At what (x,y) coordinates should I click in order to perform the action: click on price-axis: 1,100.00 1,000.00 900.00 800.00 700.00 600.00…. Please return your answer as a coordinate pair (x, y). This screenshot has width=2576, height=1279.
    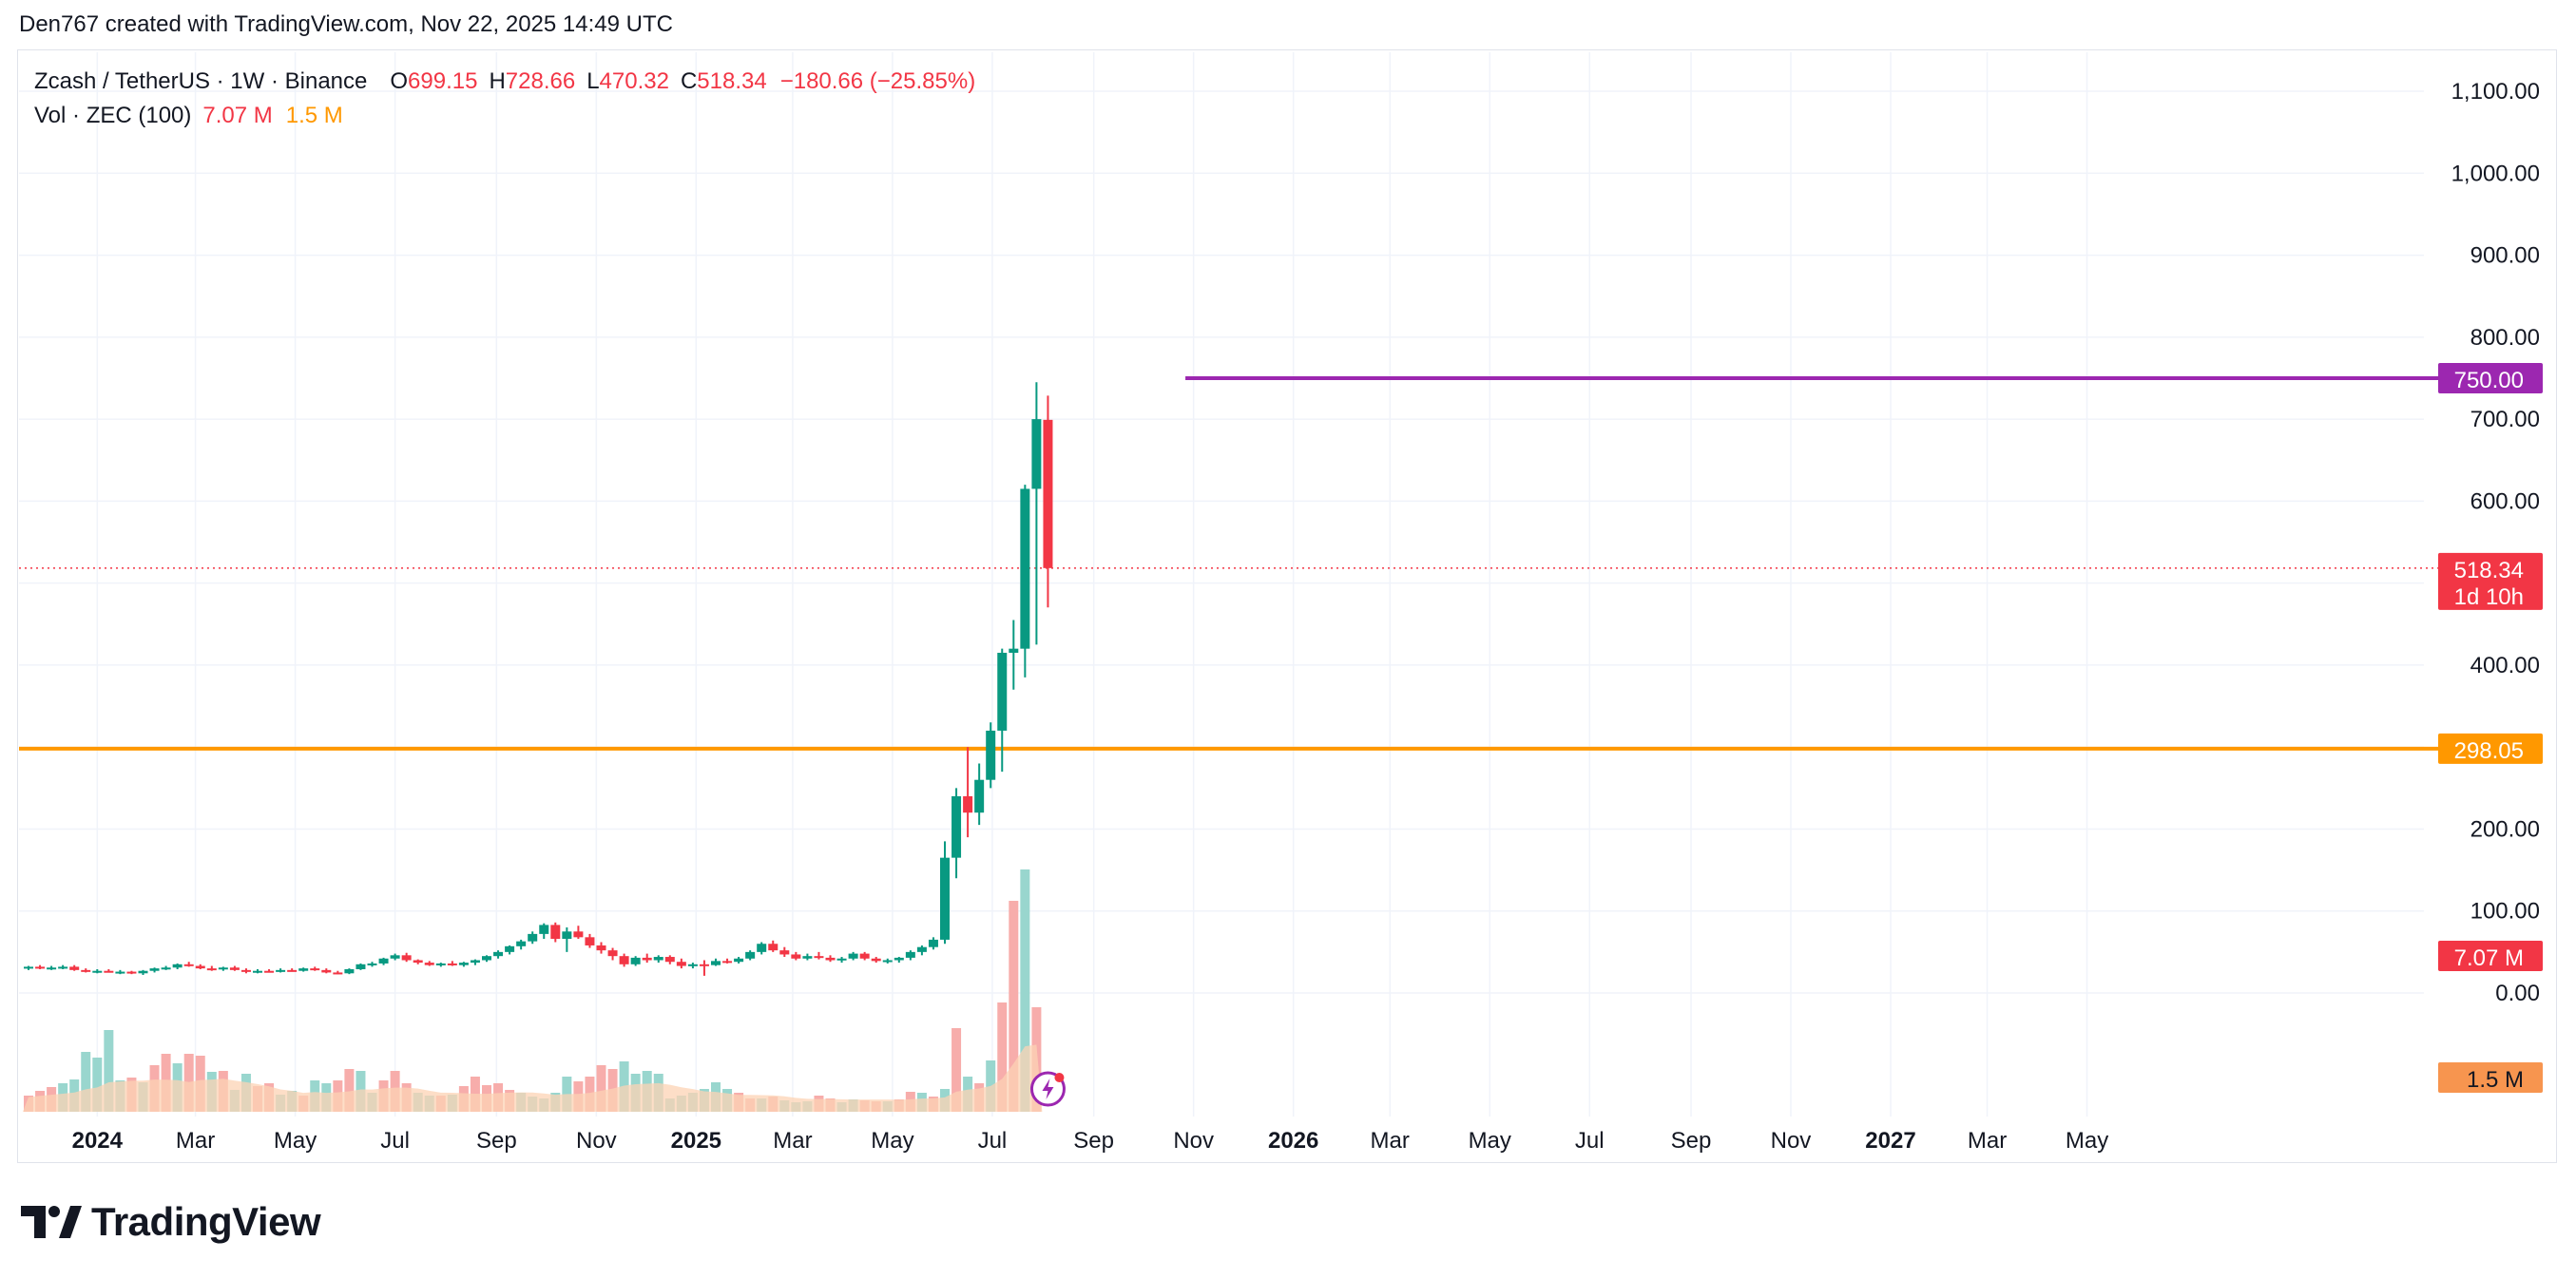
    Looking at the image, I should click on (2495, 542).